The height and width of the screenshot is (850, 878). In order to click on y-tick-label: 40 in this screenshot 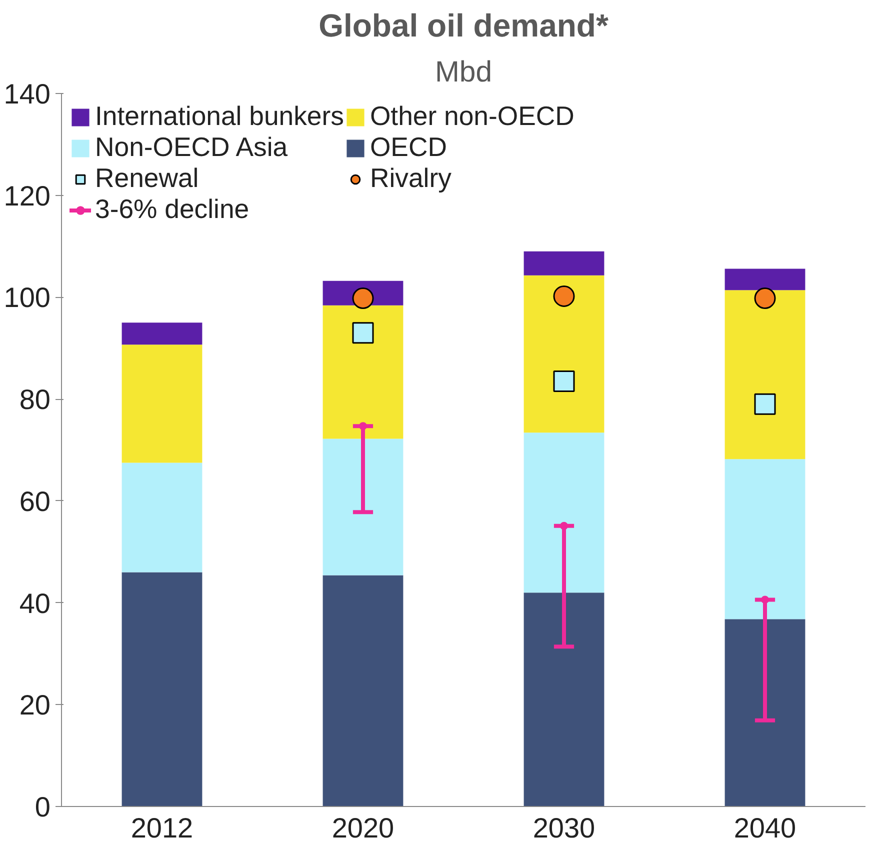, I will do `click(35, 603)`.